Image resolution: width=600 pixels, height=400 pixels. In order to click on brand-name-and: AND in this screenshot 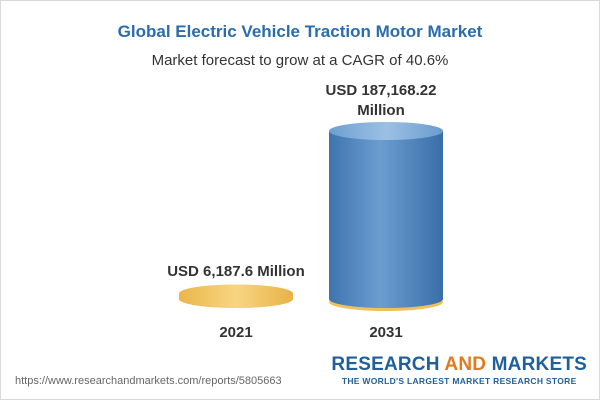, I will do `click(465, 364)`.